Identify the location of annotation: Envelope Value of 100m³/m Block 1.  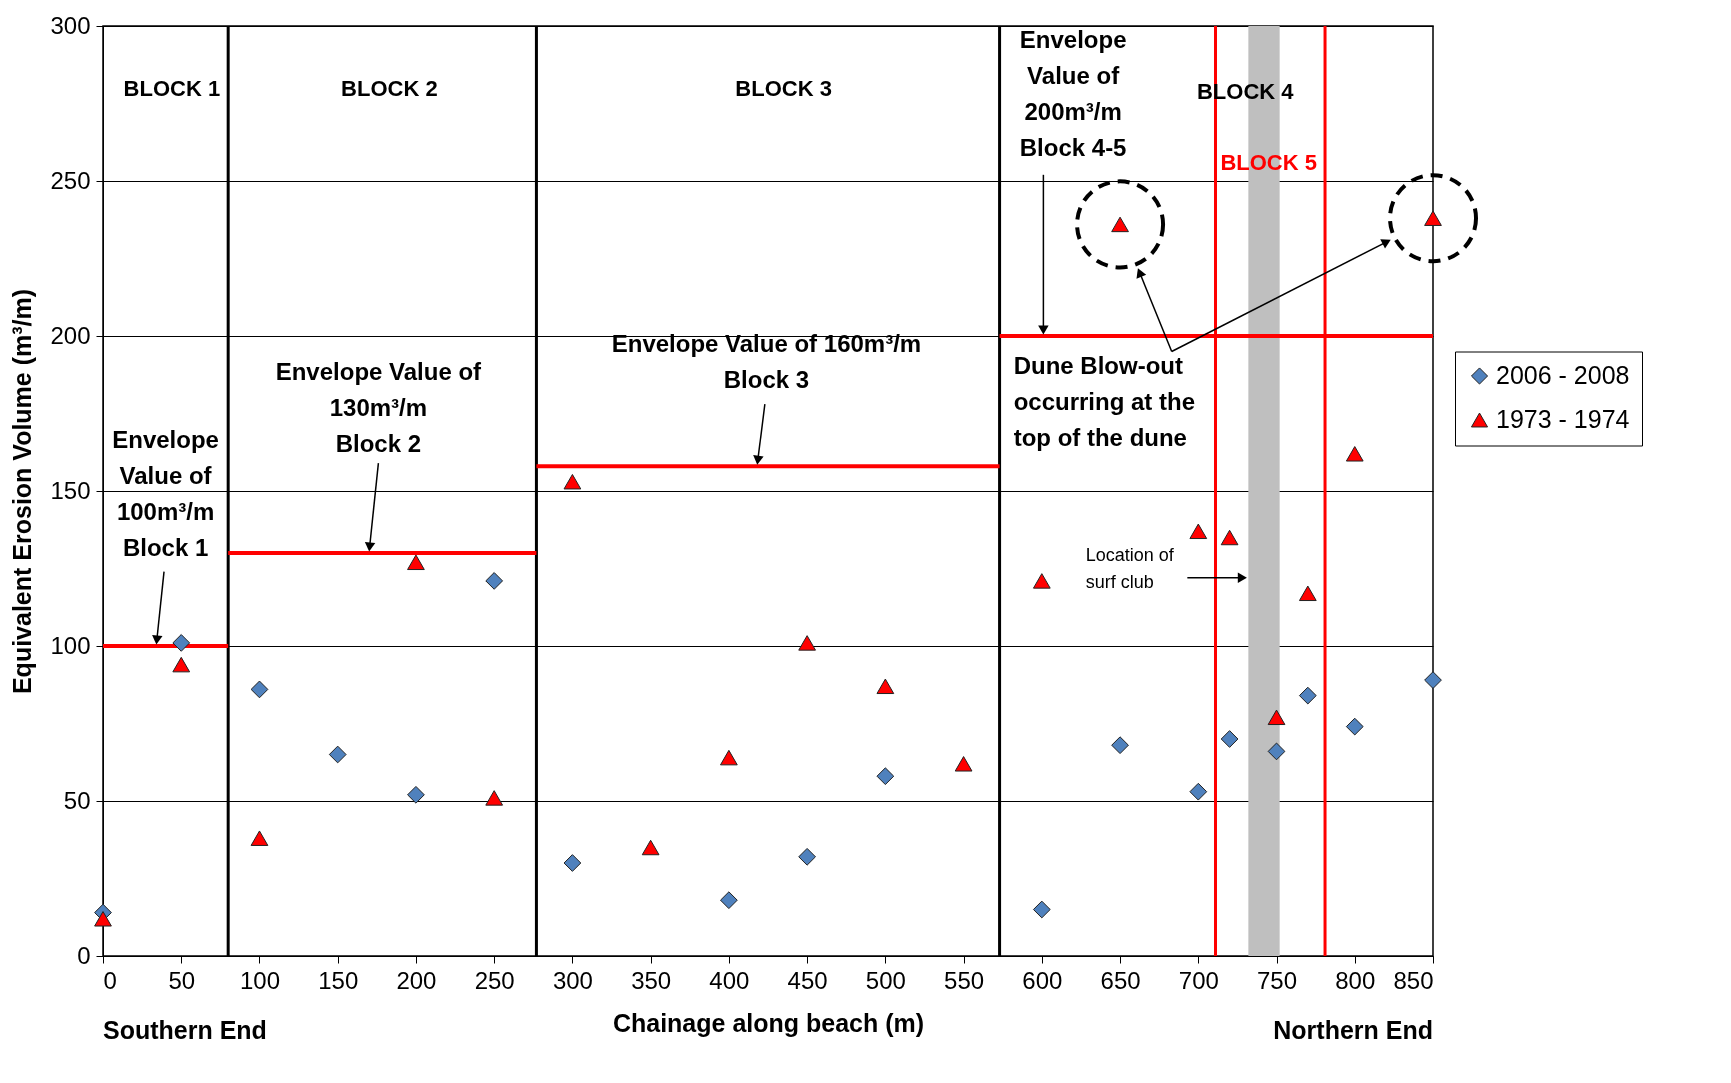
(165, 493).